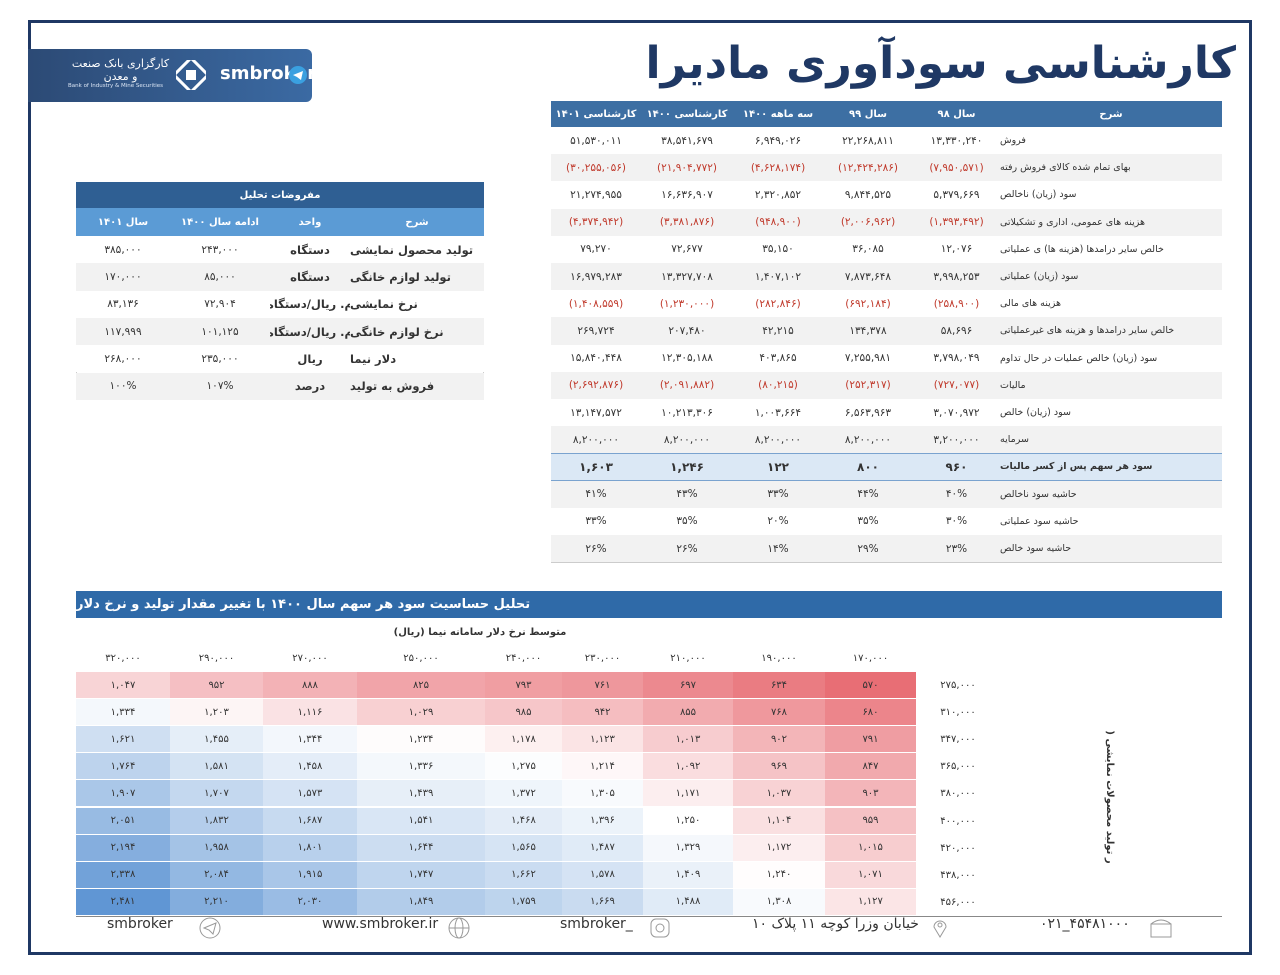  I want to click on heat-cell: ۱,۴۸۷, so click(602, 848).